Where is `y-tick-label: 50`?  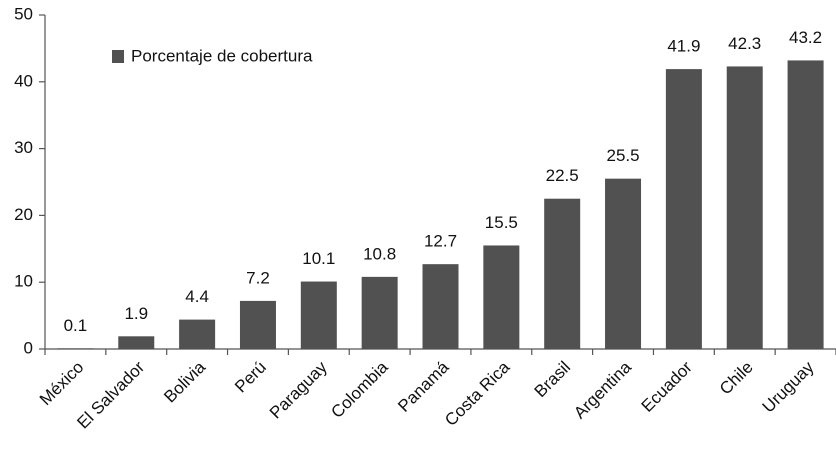
y-tick-label: 50 is located at coordinates (23, 13).